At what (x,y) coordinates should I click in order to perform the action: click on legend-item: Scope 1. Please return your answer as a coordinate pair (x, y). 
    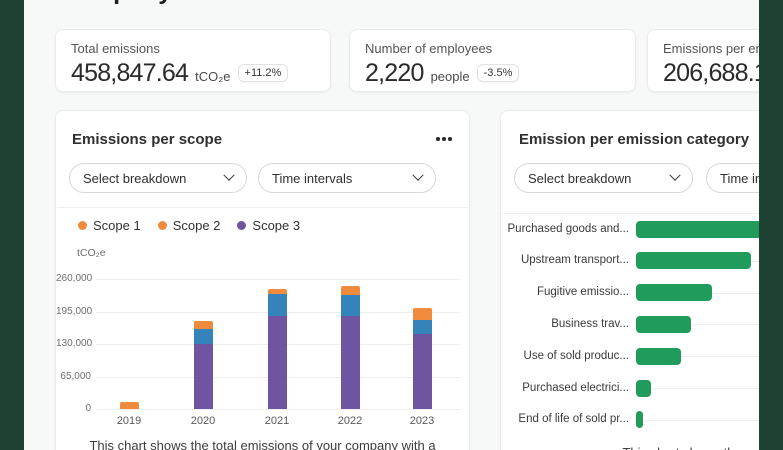
    Looking at the image, I should click on (109, 225).